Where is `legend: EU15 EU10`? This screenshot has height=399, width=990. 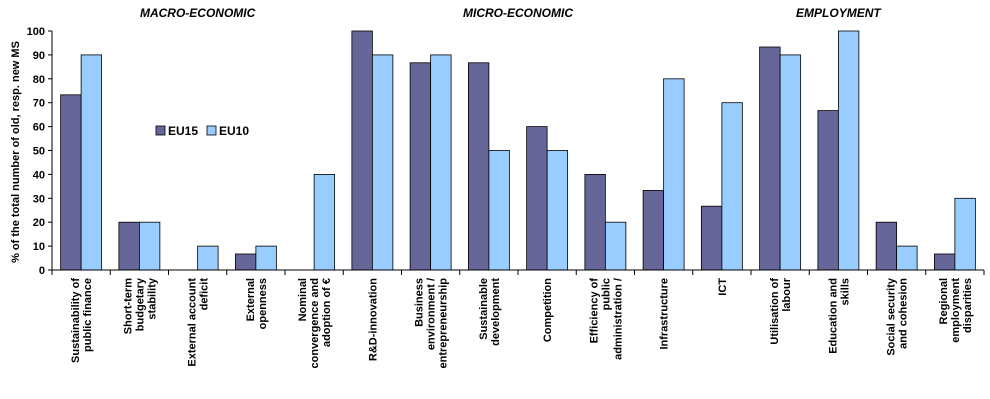 legend: EU15 EU10 is located at coordinates (202, 131).